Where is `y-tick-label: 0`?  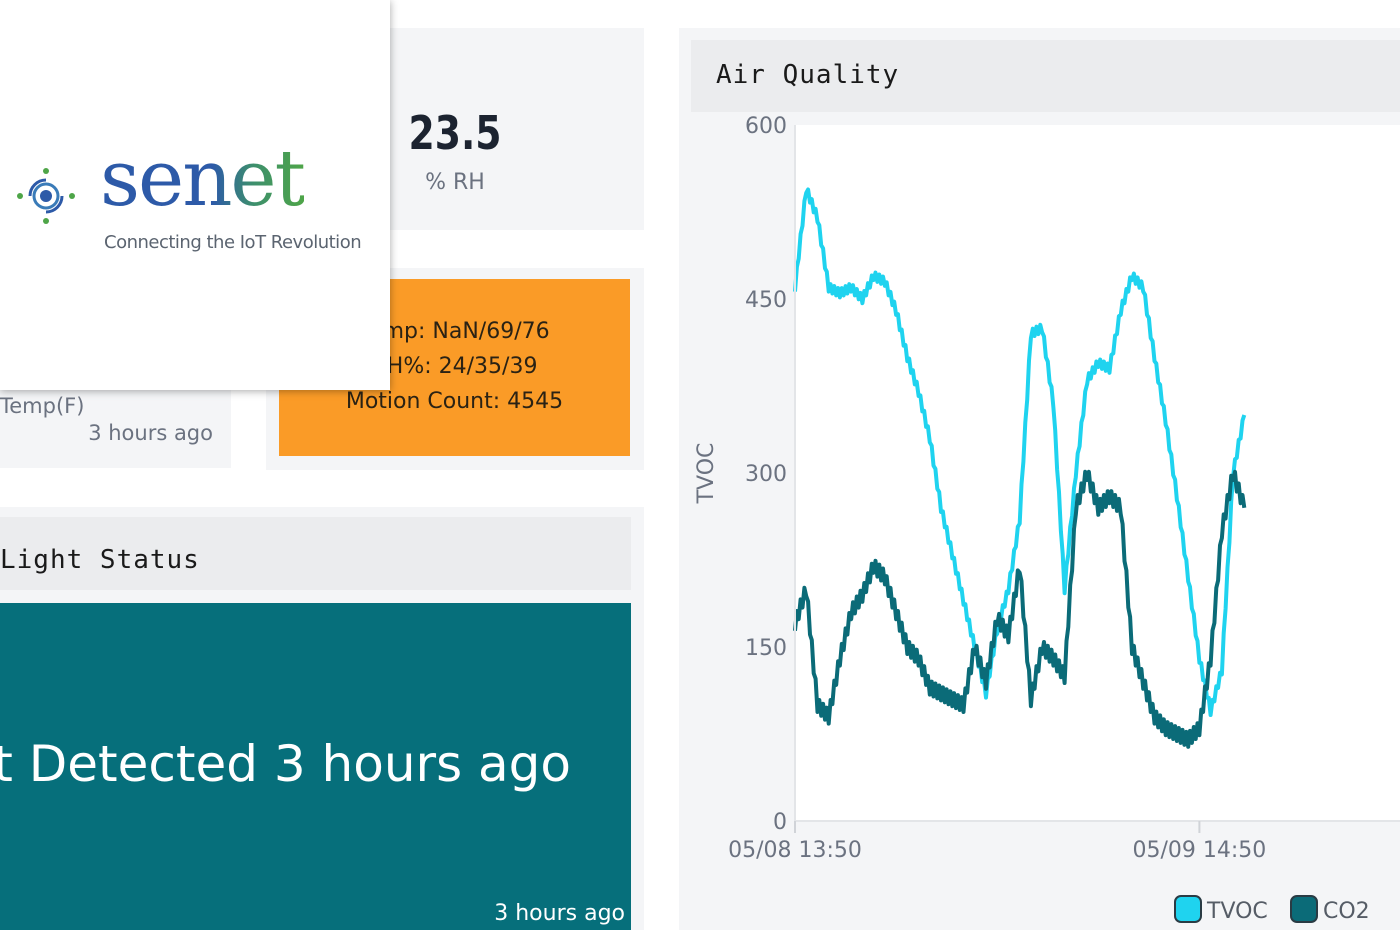
y-tick-label: 0 is located at coordinates (780, 822).